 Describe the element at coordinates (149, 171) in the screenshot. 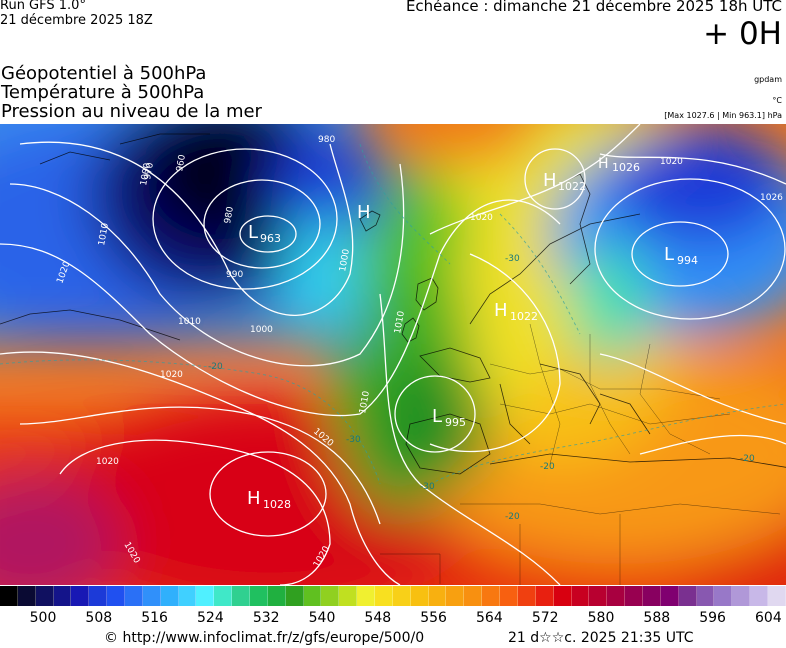

I see `svg-text: 970` at that location.